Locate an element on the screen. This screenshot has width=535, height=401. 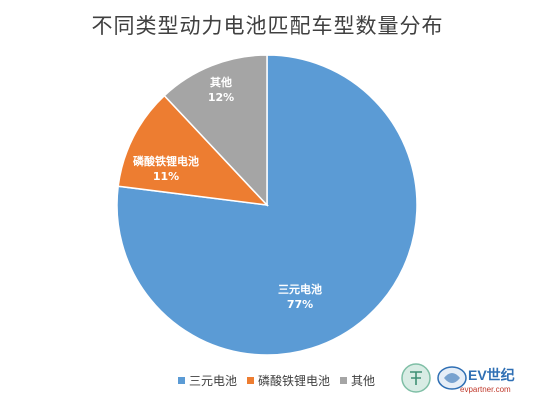
pie-slice-lfp is located at coordinates (193, 150).